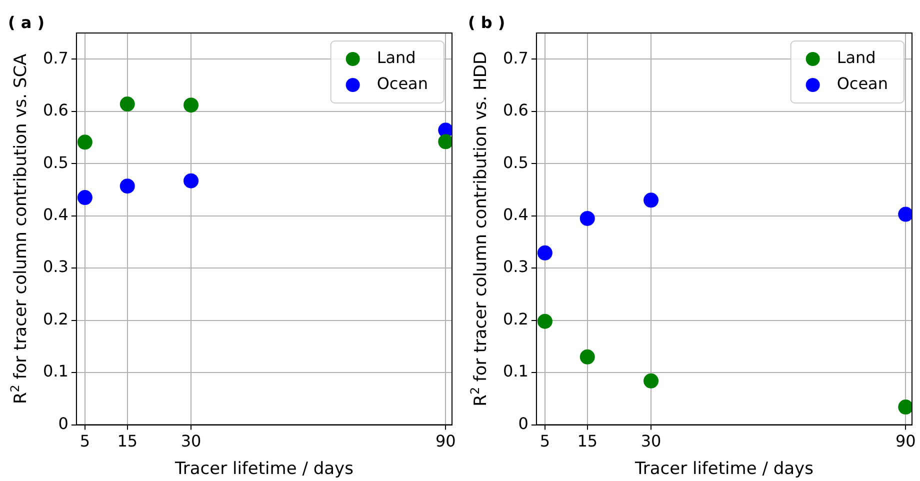 The image size is (920, 481). What do you see at coordinates (26, 22) in the screenshot?
I see `chart-title: ( a )` at bounding box center [26, 22].